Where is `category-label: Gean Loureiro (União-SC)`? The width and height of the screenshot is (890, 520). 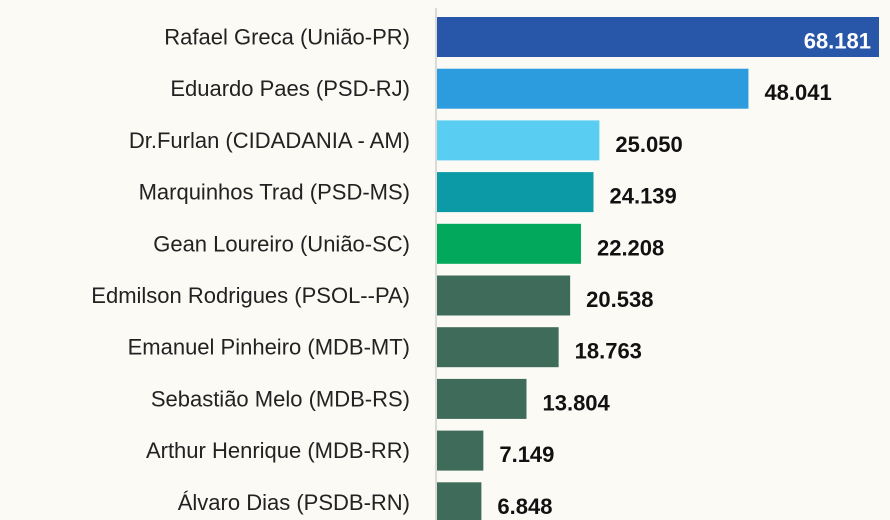
category-label: Gean Loureiro (União-SC) is located at coordinates (281, 243).